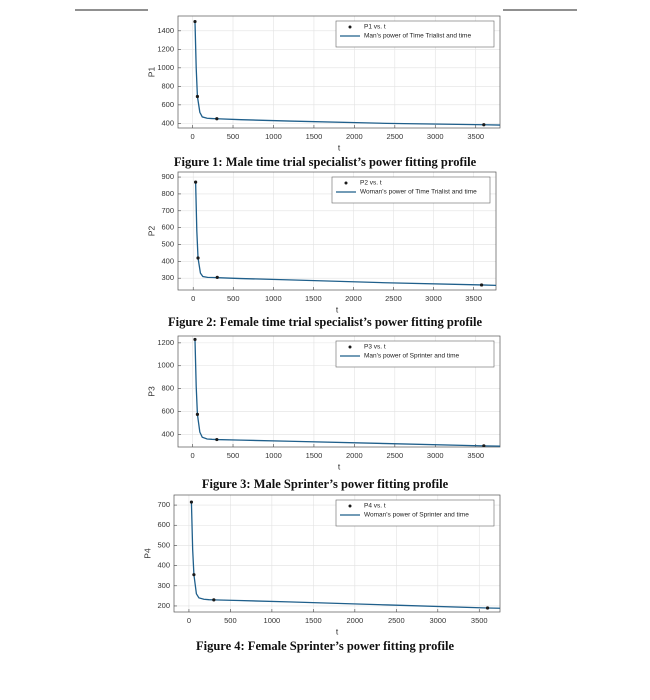 This screenshot has width=650, height=700. Describe the element at coordinates (167, 176) in the screenshot. I see `y-tick-label: 900` at that location.